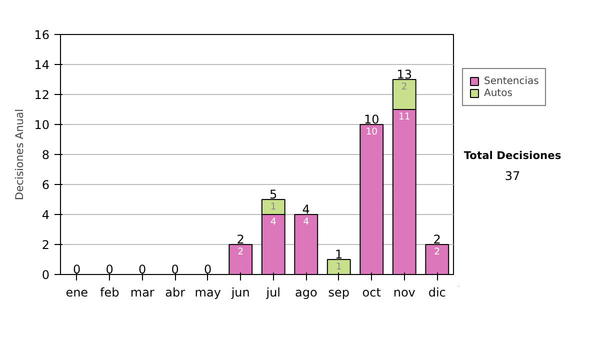 The image size is (600, 340). I want to click on y-tick-label: 8, so click(46, 155).